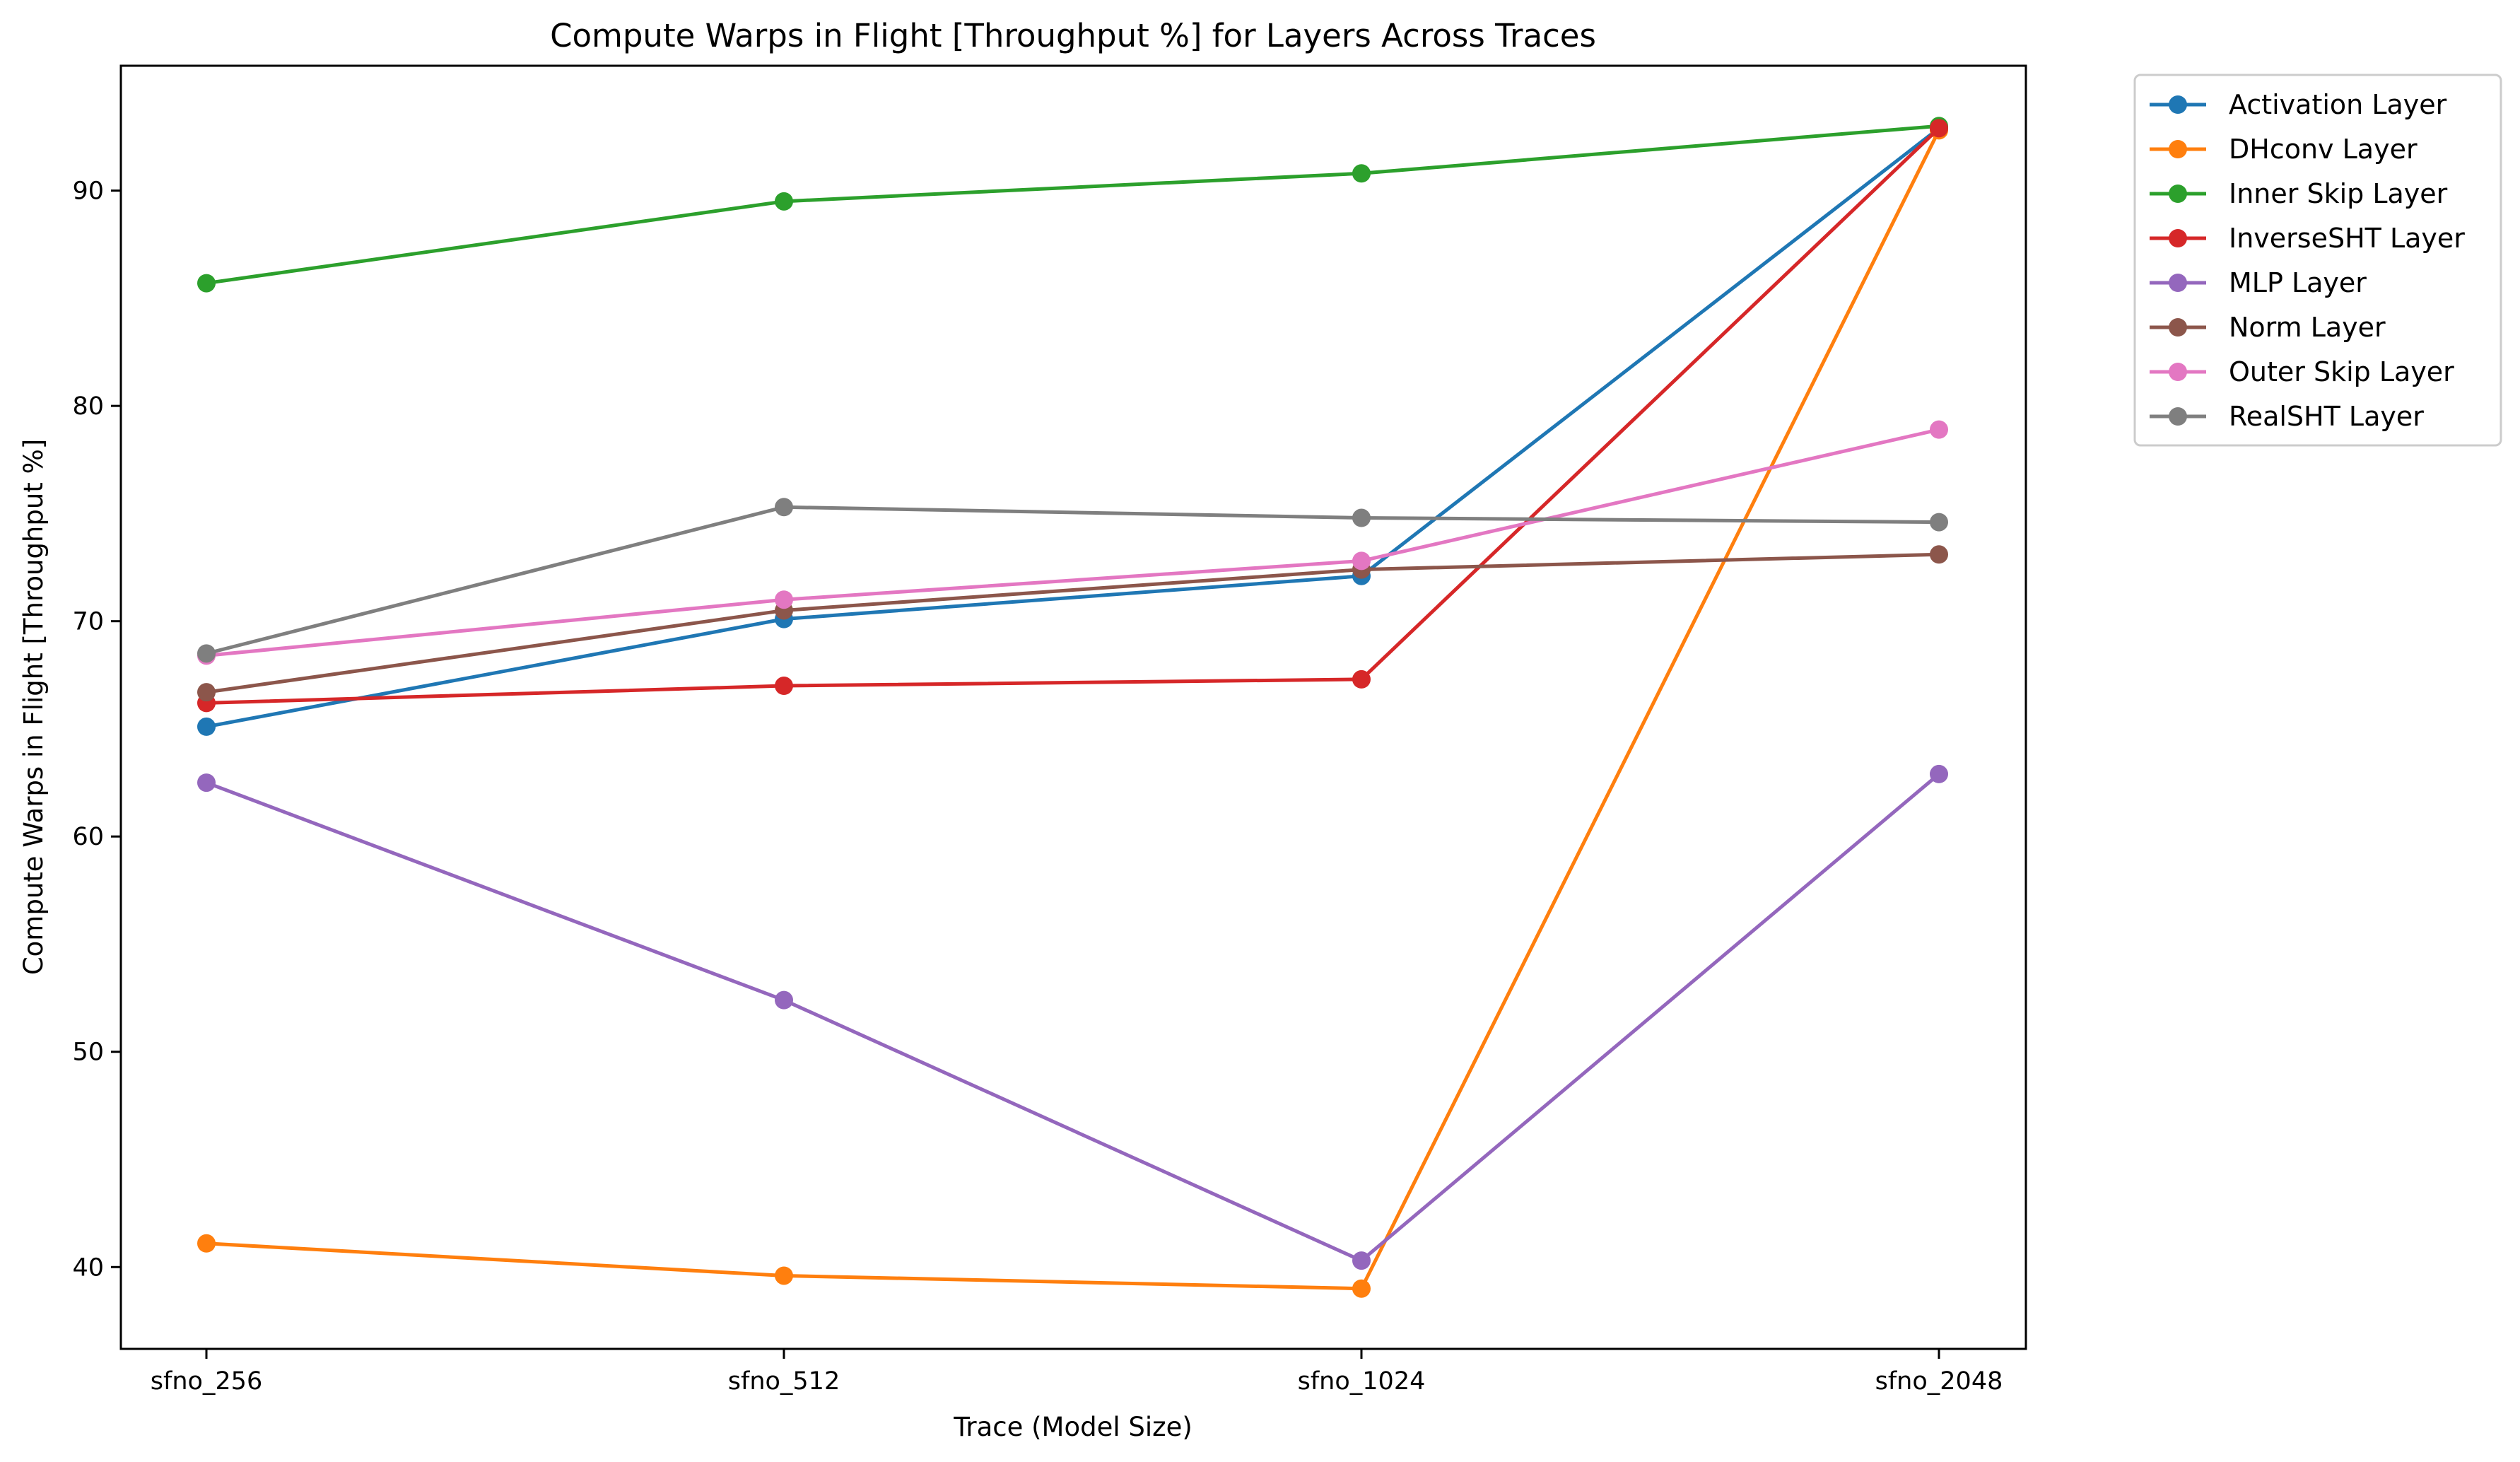  Describe the element at coordinates (88, 406) in the screenshot. I see `y-tick-label: 80` at that location.